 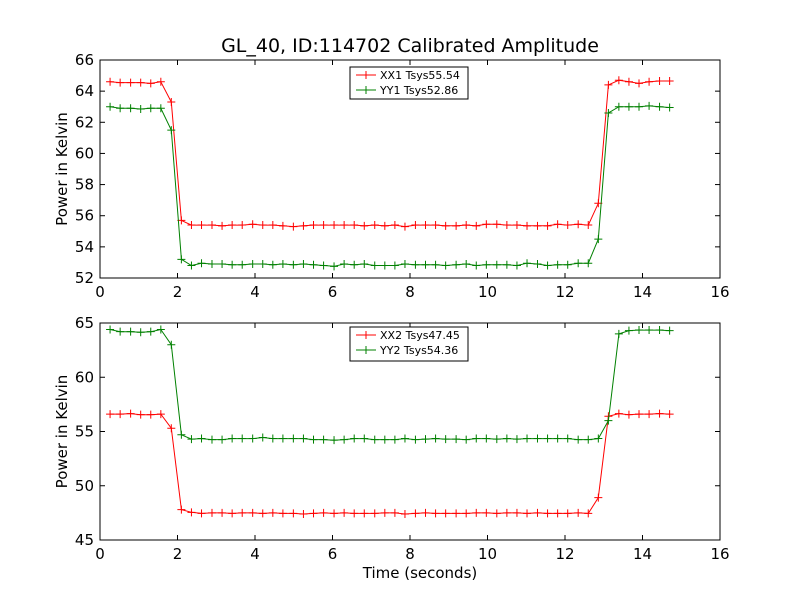 What do you see at coordinates (100, 292) in the screenshot?
I see `x-tick-label: 0` at bounding box center [100, 292].